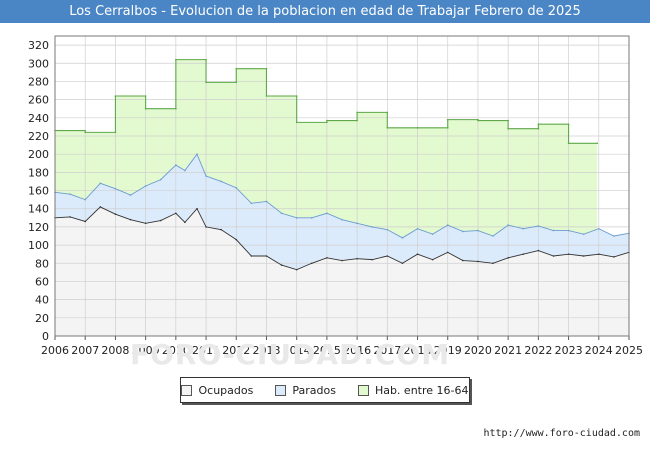  What do you see at coordinates (538, 350) in the screenshot?
I see `x-tick-label: 2022` at bounding box center [538, 350].